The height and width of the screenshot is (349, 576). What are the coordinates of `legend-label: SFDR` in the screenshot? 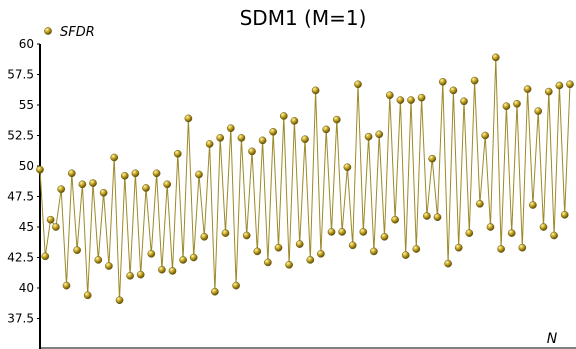 It's located at (77, 32).